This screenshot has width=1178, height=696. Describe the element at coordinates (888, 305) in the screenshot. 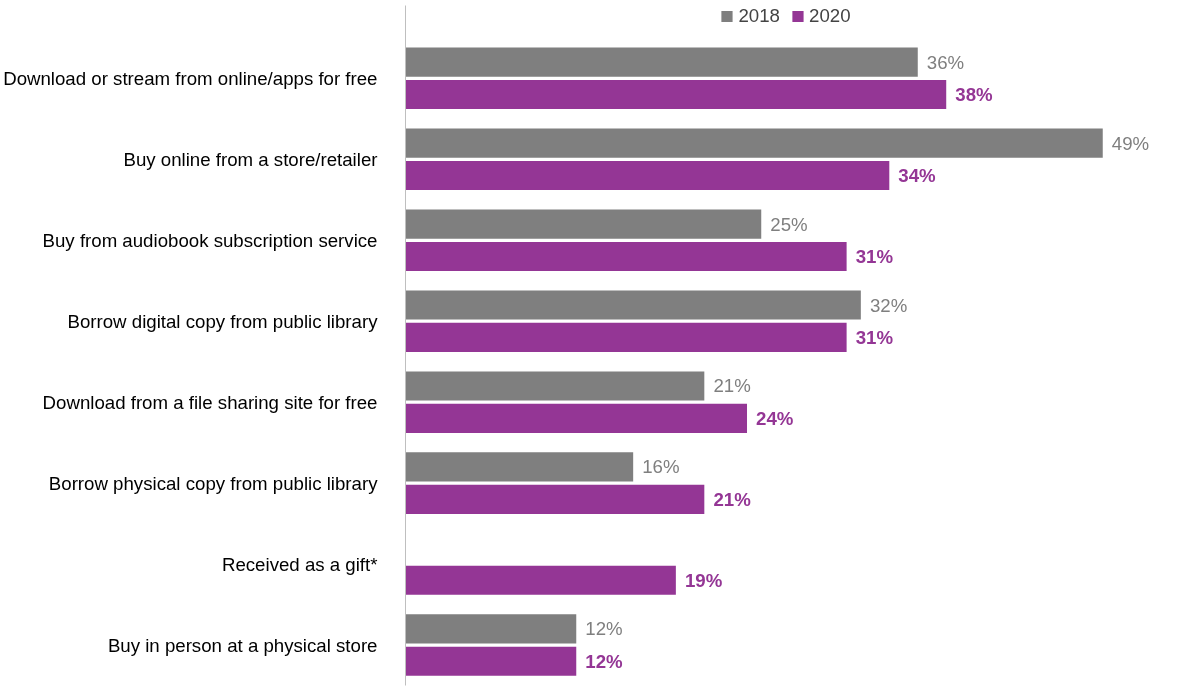

I see `data-label: 32%` at that location.